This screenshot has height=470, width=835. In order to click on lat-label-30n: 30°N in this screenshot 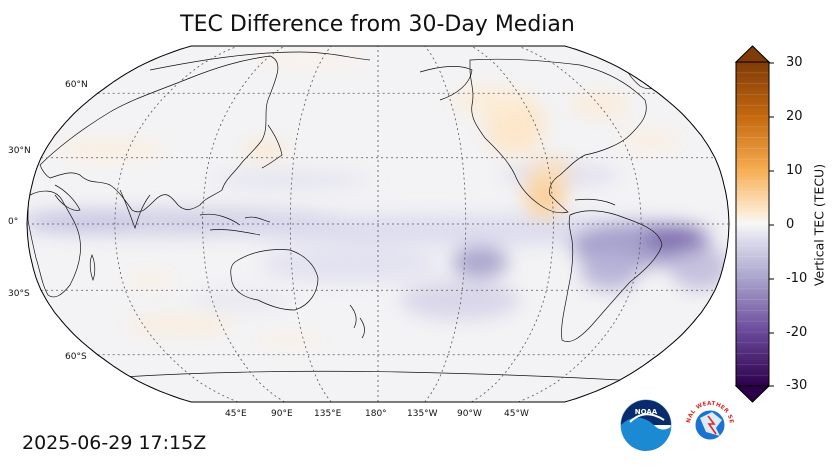, I will do `click(19, 151)`.